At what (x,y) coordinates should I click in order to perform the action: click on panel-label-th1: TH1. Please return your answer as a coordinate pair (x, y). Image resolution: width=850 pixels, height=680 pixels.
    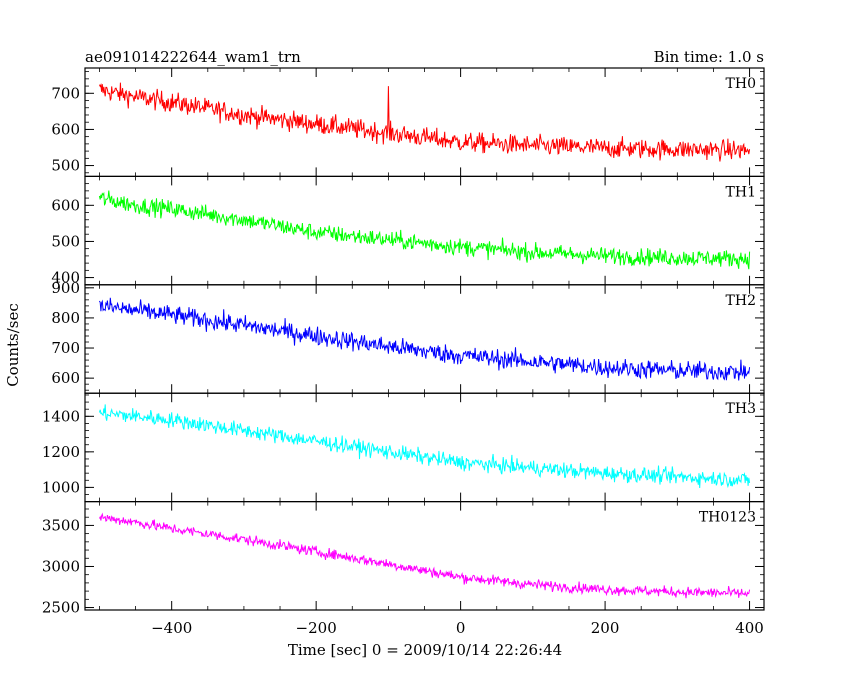
    Looking at the image, I should click on (741, 192).